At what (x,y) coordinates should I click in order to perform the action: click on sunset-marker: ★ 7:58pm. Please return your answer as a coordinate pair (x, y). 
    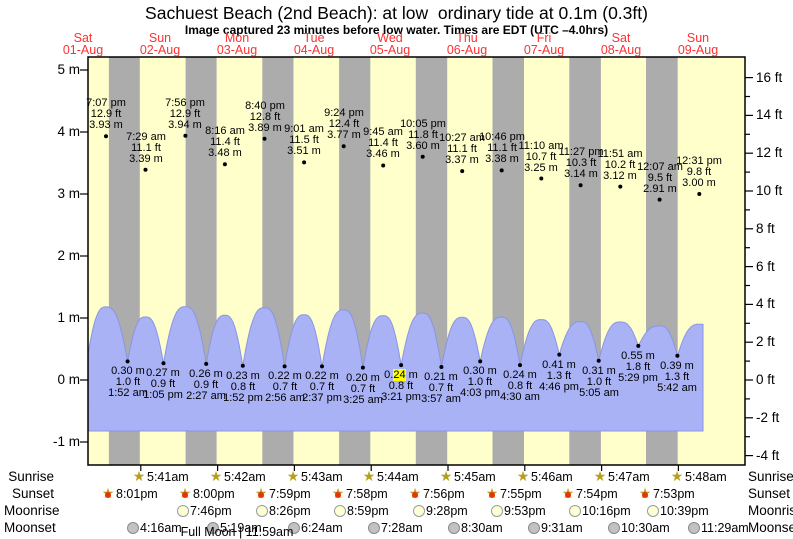
    Looking at the image, I should click on (359, 493).